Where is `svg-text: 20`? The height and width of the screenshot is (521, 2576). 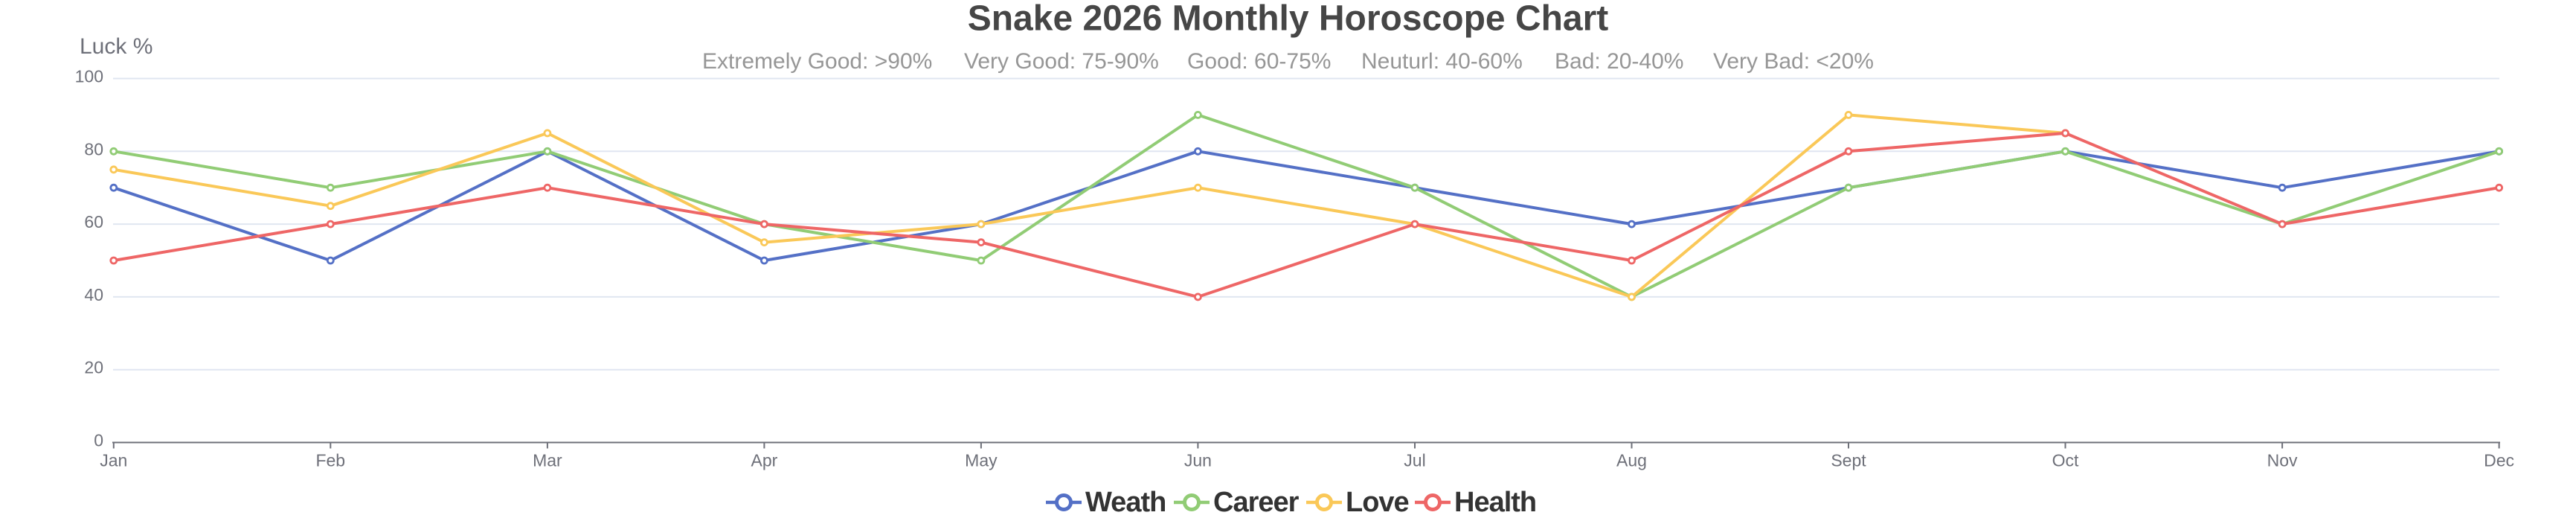 svg-text: 20 is located at coordinates (93, 367).